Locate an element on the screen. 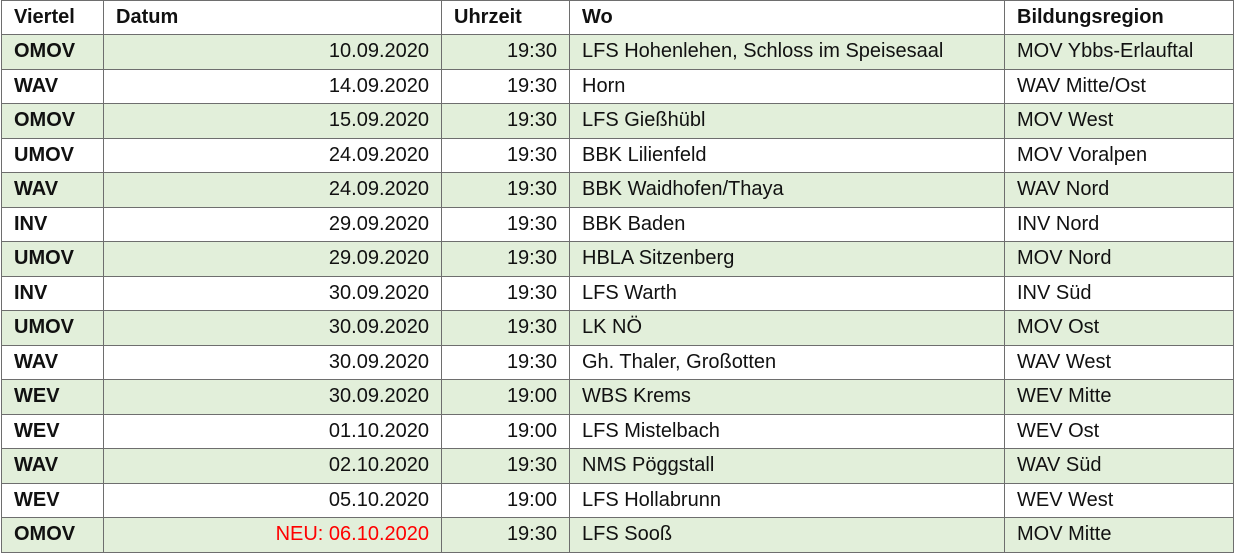 The height and width of the screenshot is (558, 1236). cell-bildungsregion: WEV Mitte is located at coordinates (1119, 397).